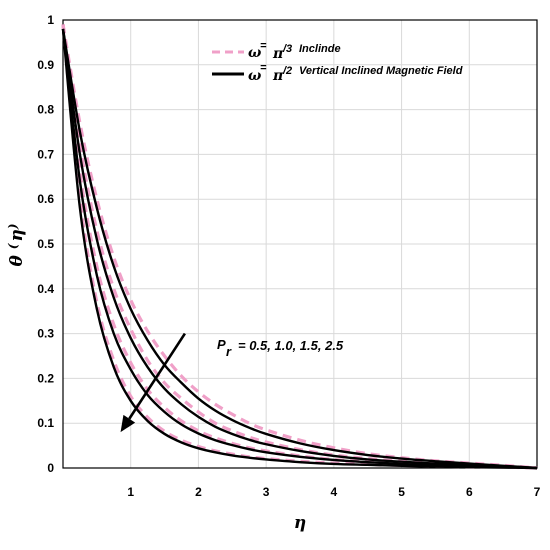 The image size is (550, 550). What do you see at coordinates (469, 492) in the screenshot?
I see `x-tick-label: 6` at bounding box center [469, 492].